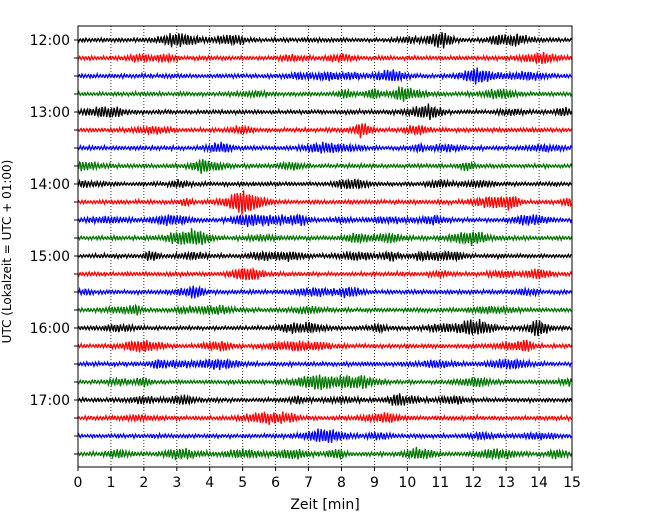  Describe the element at coordinates (506, 483) in the screenshot. I see `x-tick-label: 13` at that location.